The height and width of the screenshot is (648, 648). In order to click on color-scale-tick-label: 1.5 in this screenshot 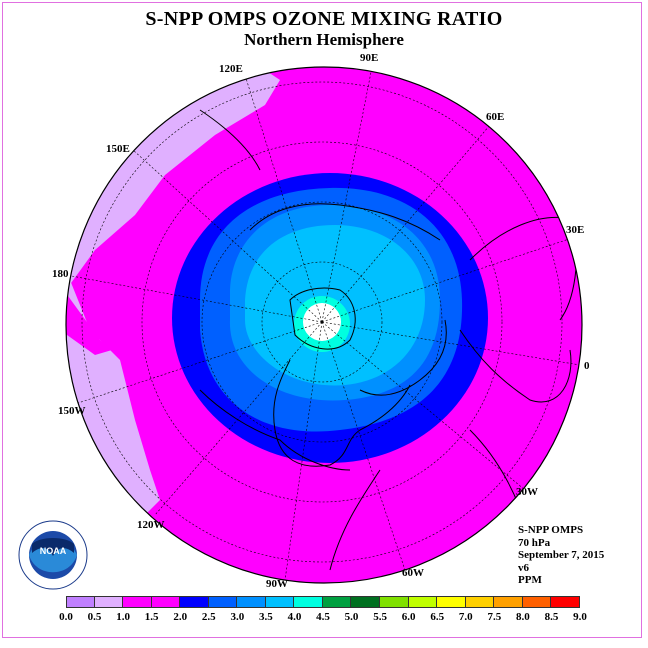, I will do `click(151, 617)`.